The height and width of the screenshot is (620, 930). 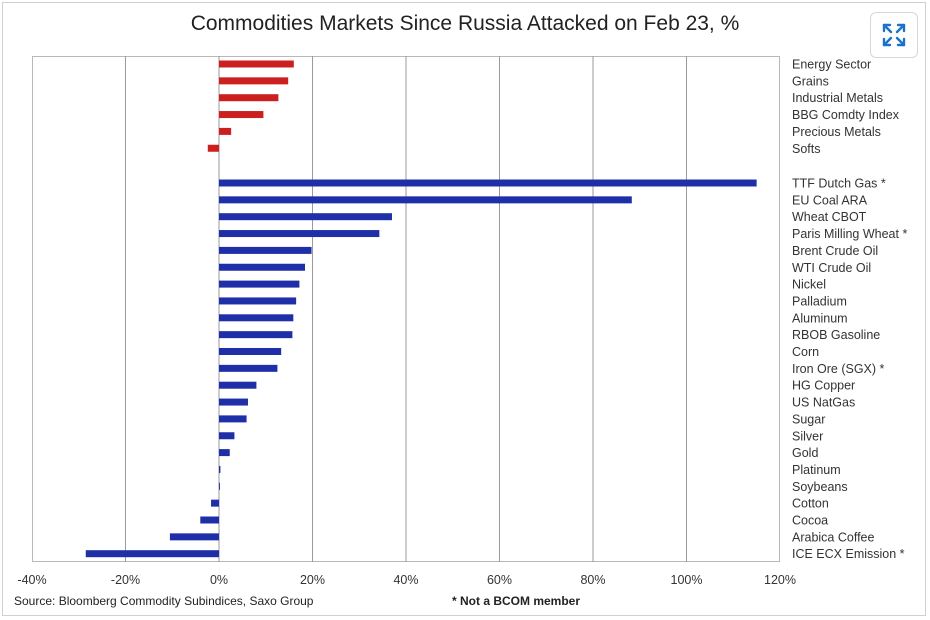 What do you see at coordinates (592, 580) in the screenshot?
I see `x-tick-label: 80%` at bounding box center [592, 580].